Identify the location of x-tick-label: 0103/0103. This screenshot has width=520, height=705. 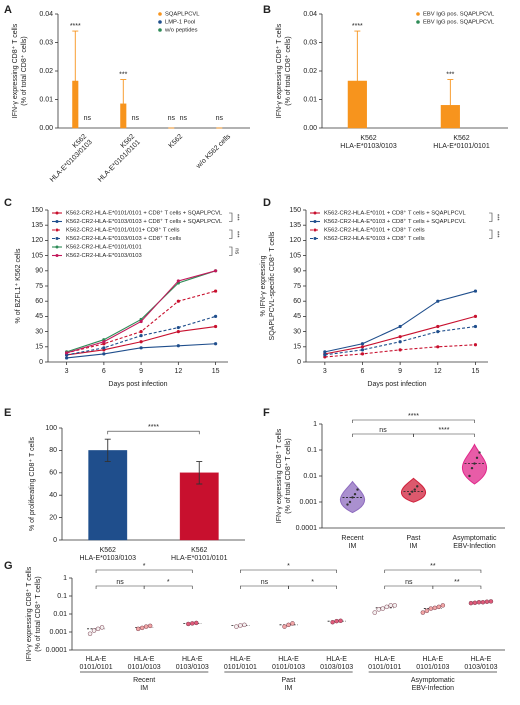
(480, 667).